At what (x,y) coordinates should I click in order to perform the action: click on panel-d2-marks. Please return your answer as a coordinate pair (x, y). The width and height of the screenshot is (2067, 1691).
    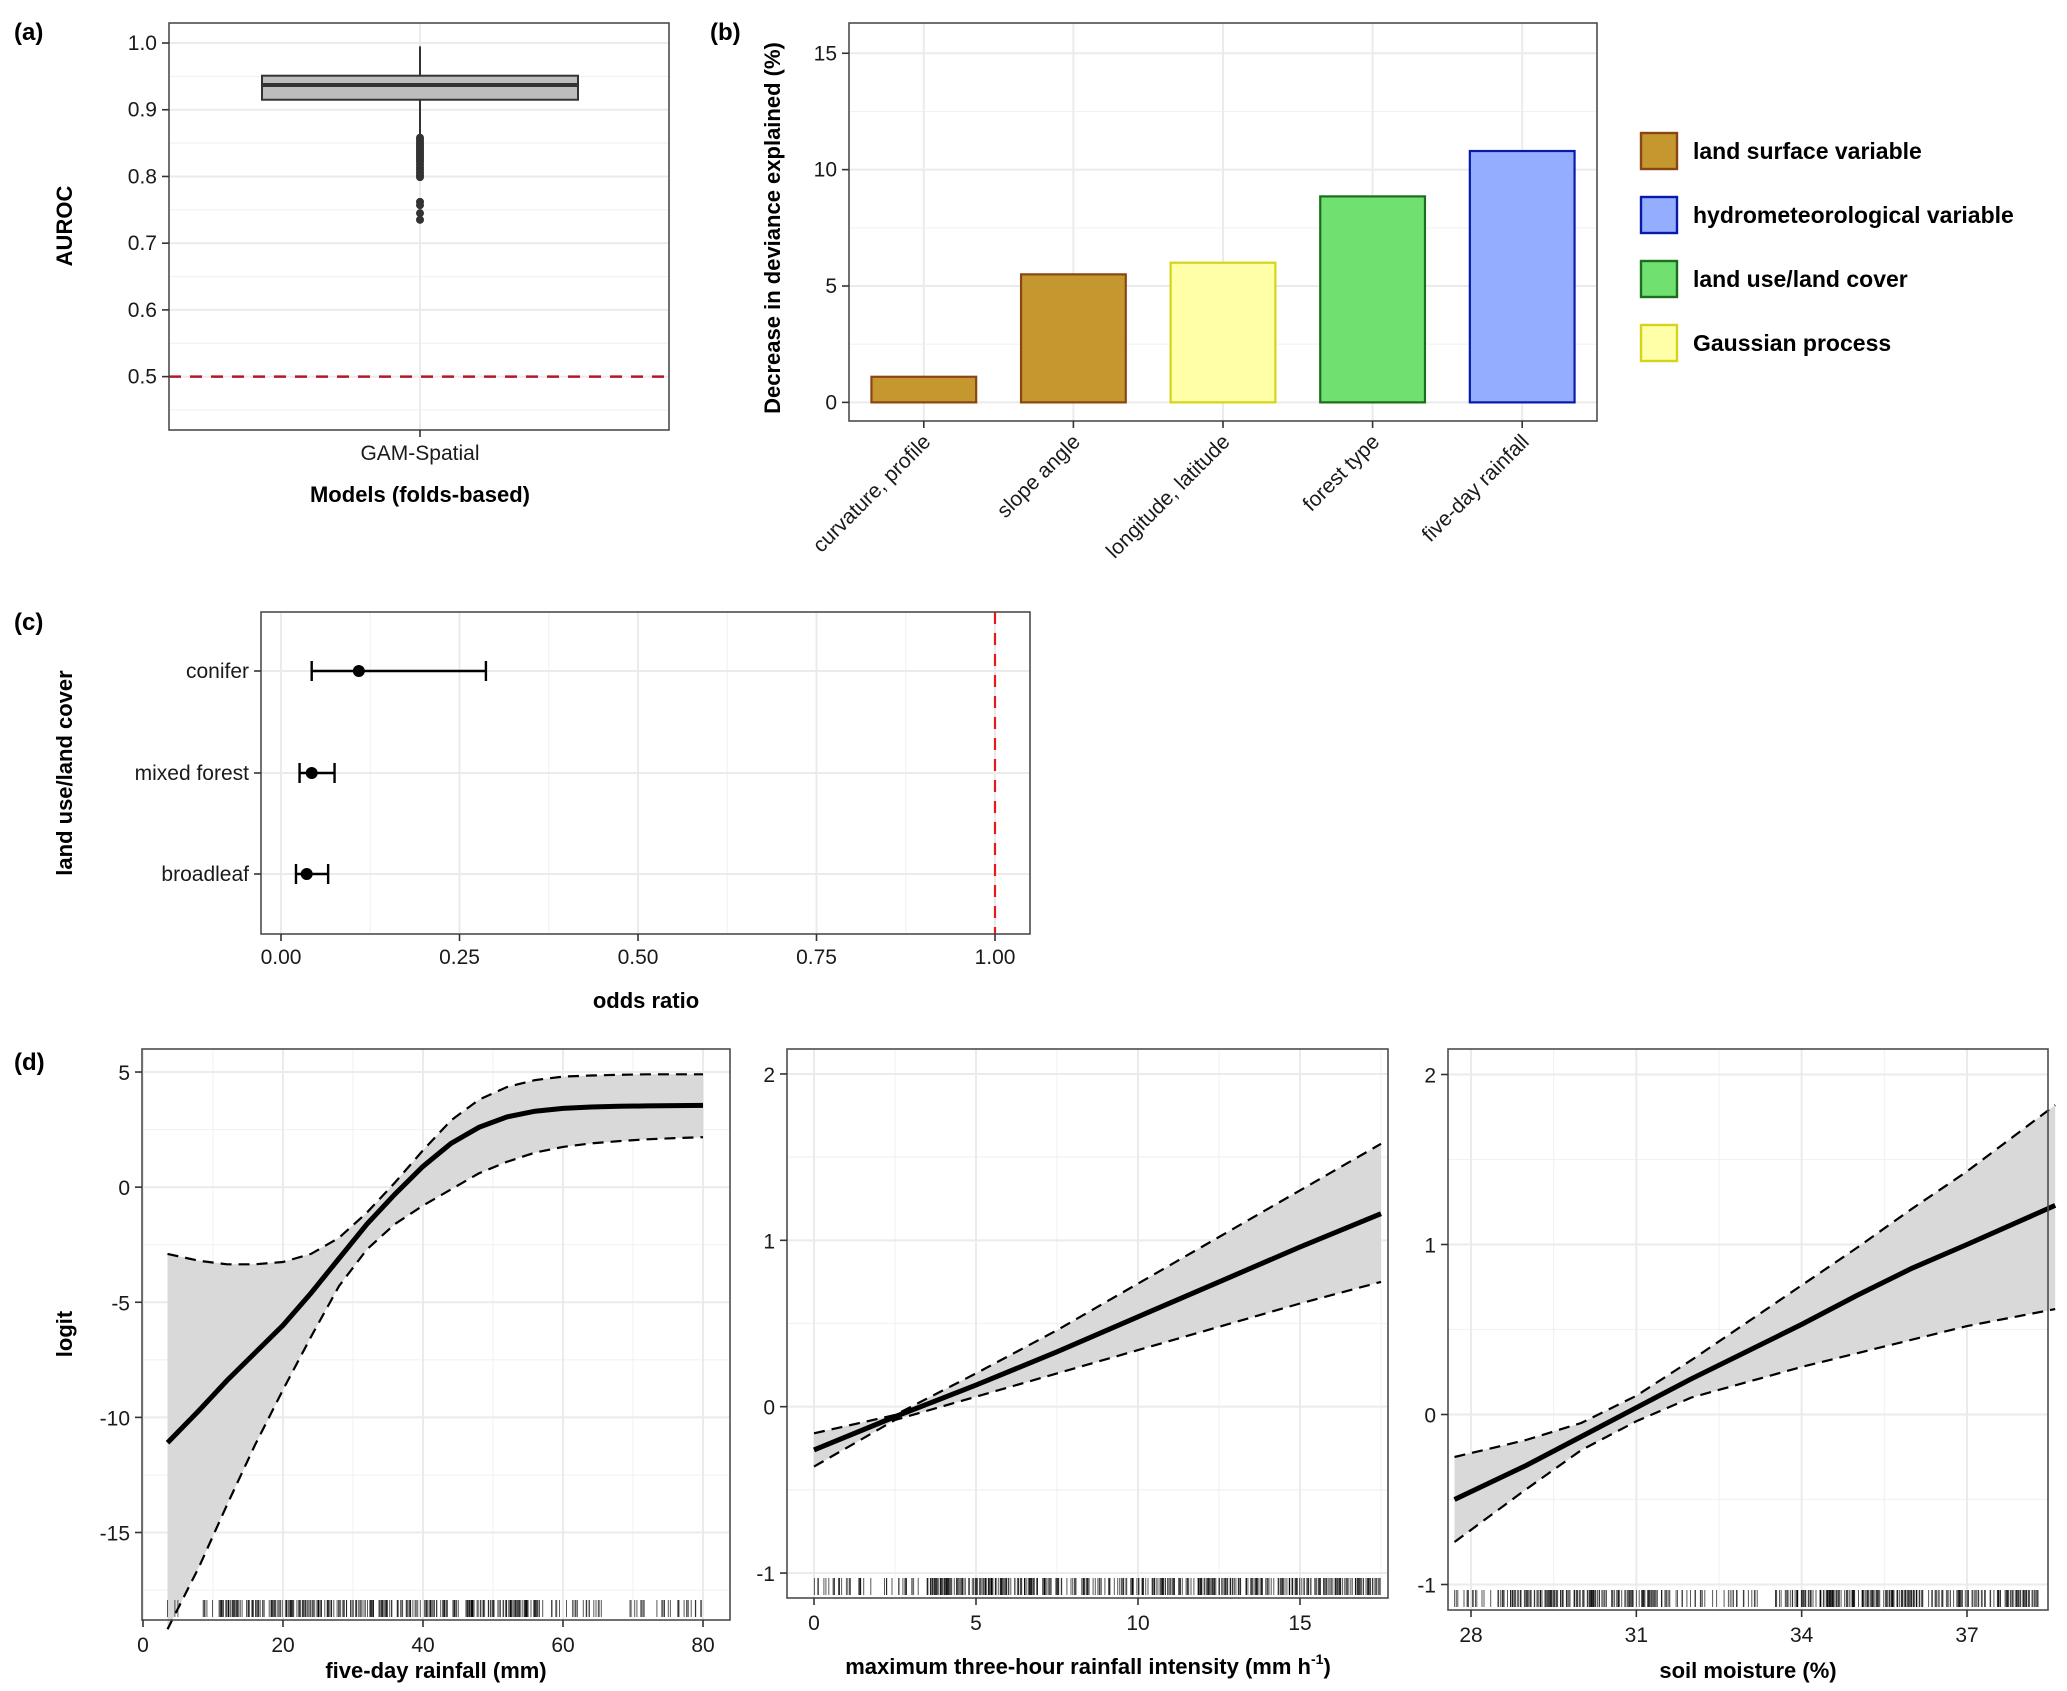
    Looking at the image, I should click on (1097, 1368).